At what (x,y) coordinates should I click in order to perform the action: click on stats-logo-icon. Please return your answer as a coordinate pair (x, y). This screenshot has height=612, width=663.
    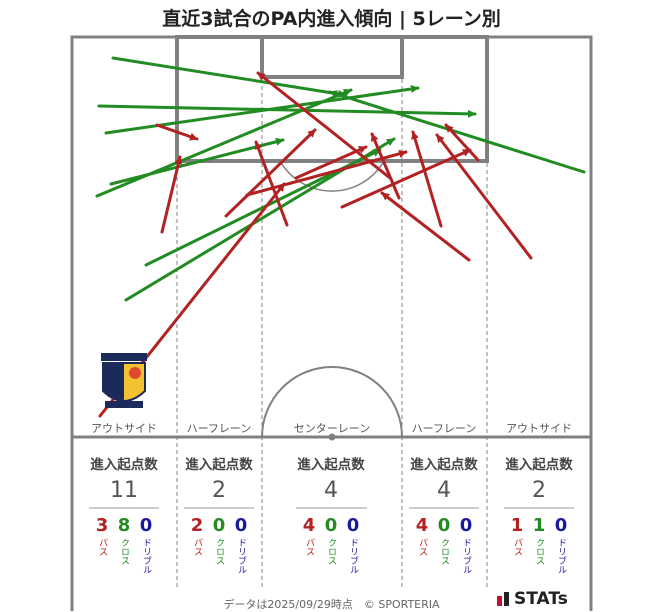
    Looking at the image, I should click on (503, 599).